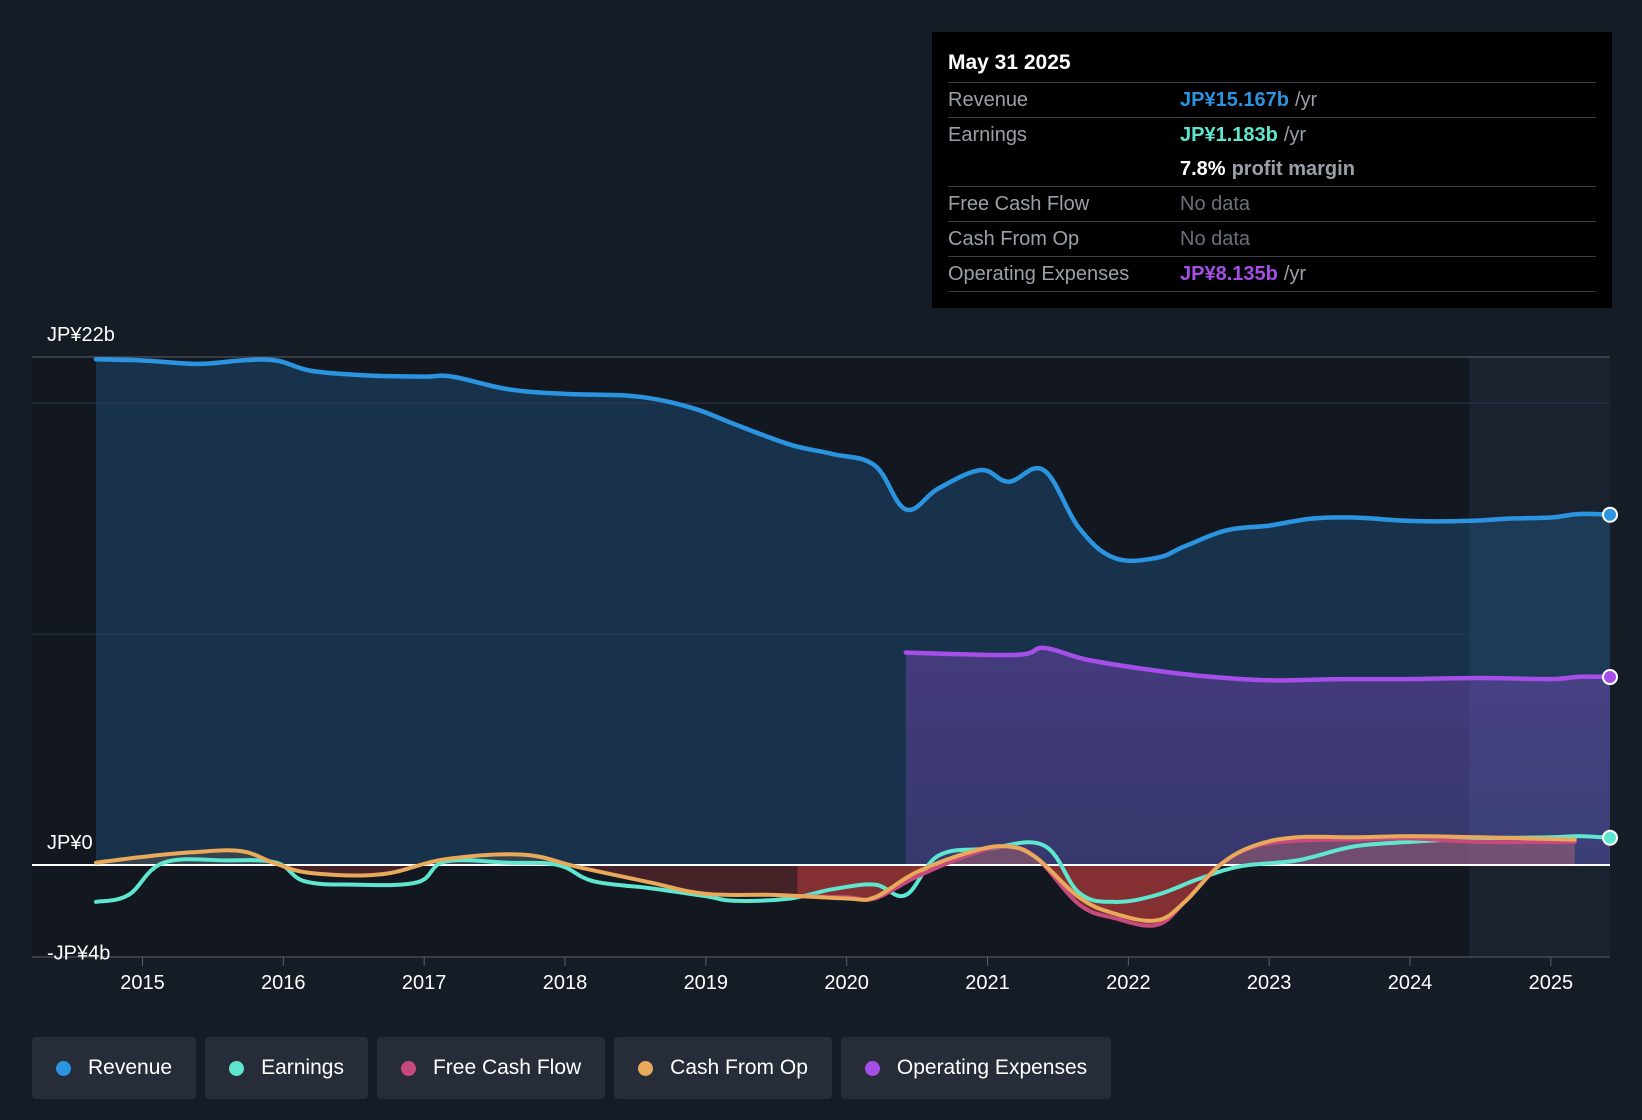 The image size is (1642, 1120). Describe the element at coordinates (408, 1068) in the screenshot. I see `free-cash-flow-dot-icon` at that location.